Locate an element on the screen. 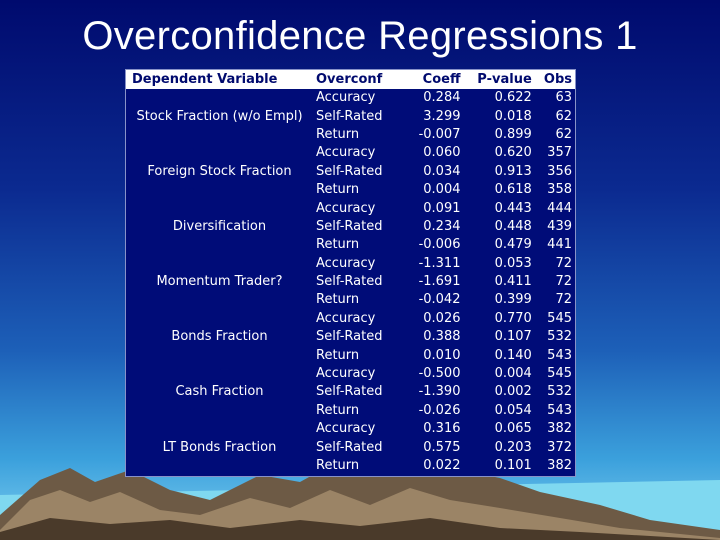 The image size is (720, 540). p-value-cell: 0.101 is located at coordinates (513, 465).